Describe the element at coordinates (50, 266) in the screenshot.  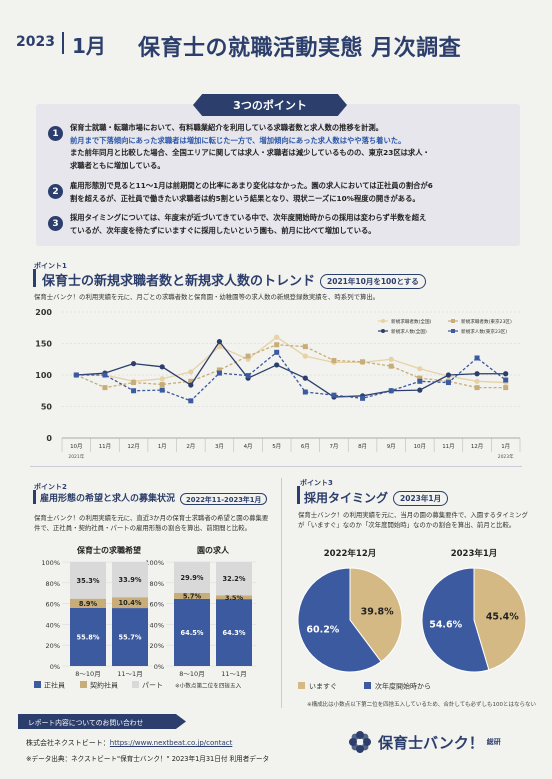
I see `section1-tag: ポイント1` at that location.